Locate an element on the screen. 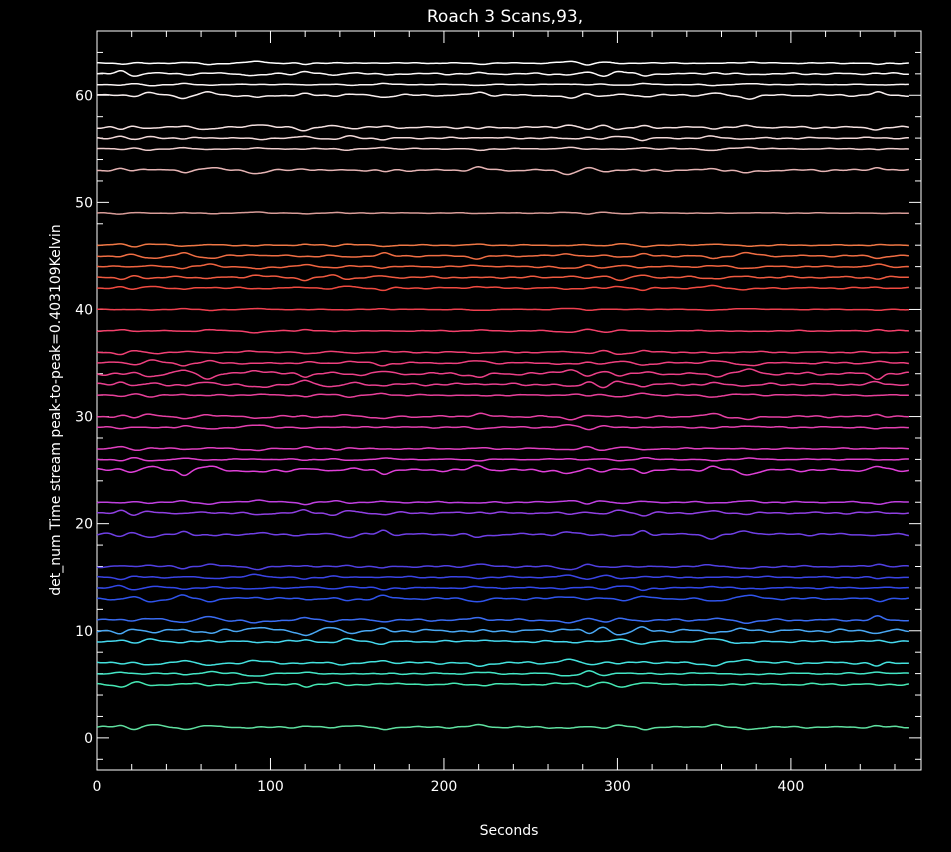  chart-title: Roach 3 Scans,93, is located at coordinates (505, 17).